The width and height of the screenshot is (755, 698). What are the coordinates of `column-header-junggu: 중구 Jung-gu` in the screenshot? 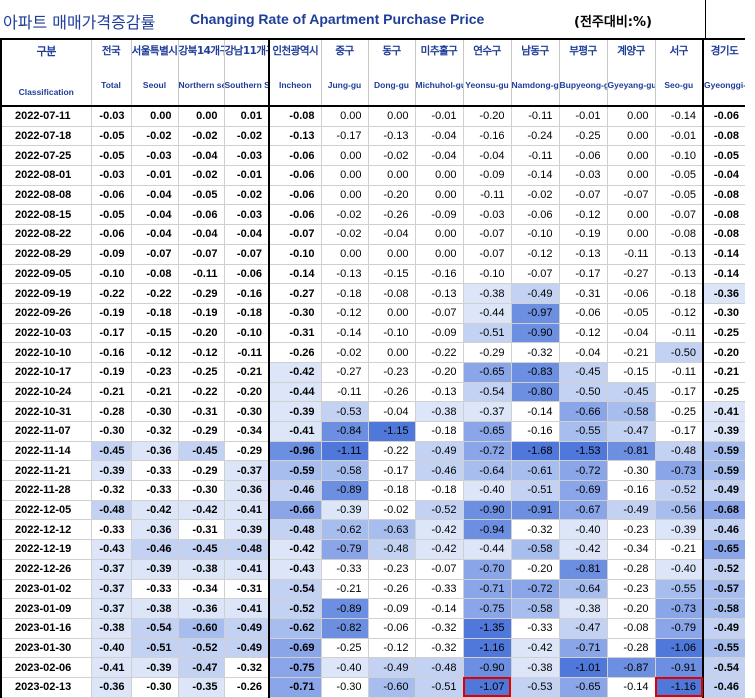 It's located at (344, 72).